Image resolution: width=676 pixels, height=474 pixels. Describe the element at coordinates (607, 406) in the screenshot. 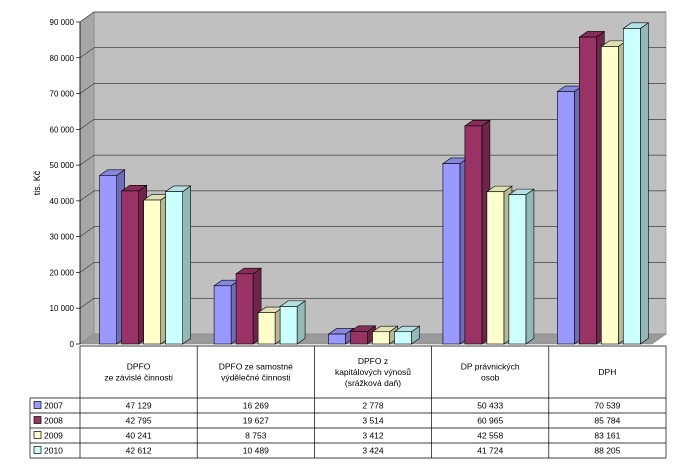

I see `data-label: 70 539` at that location.